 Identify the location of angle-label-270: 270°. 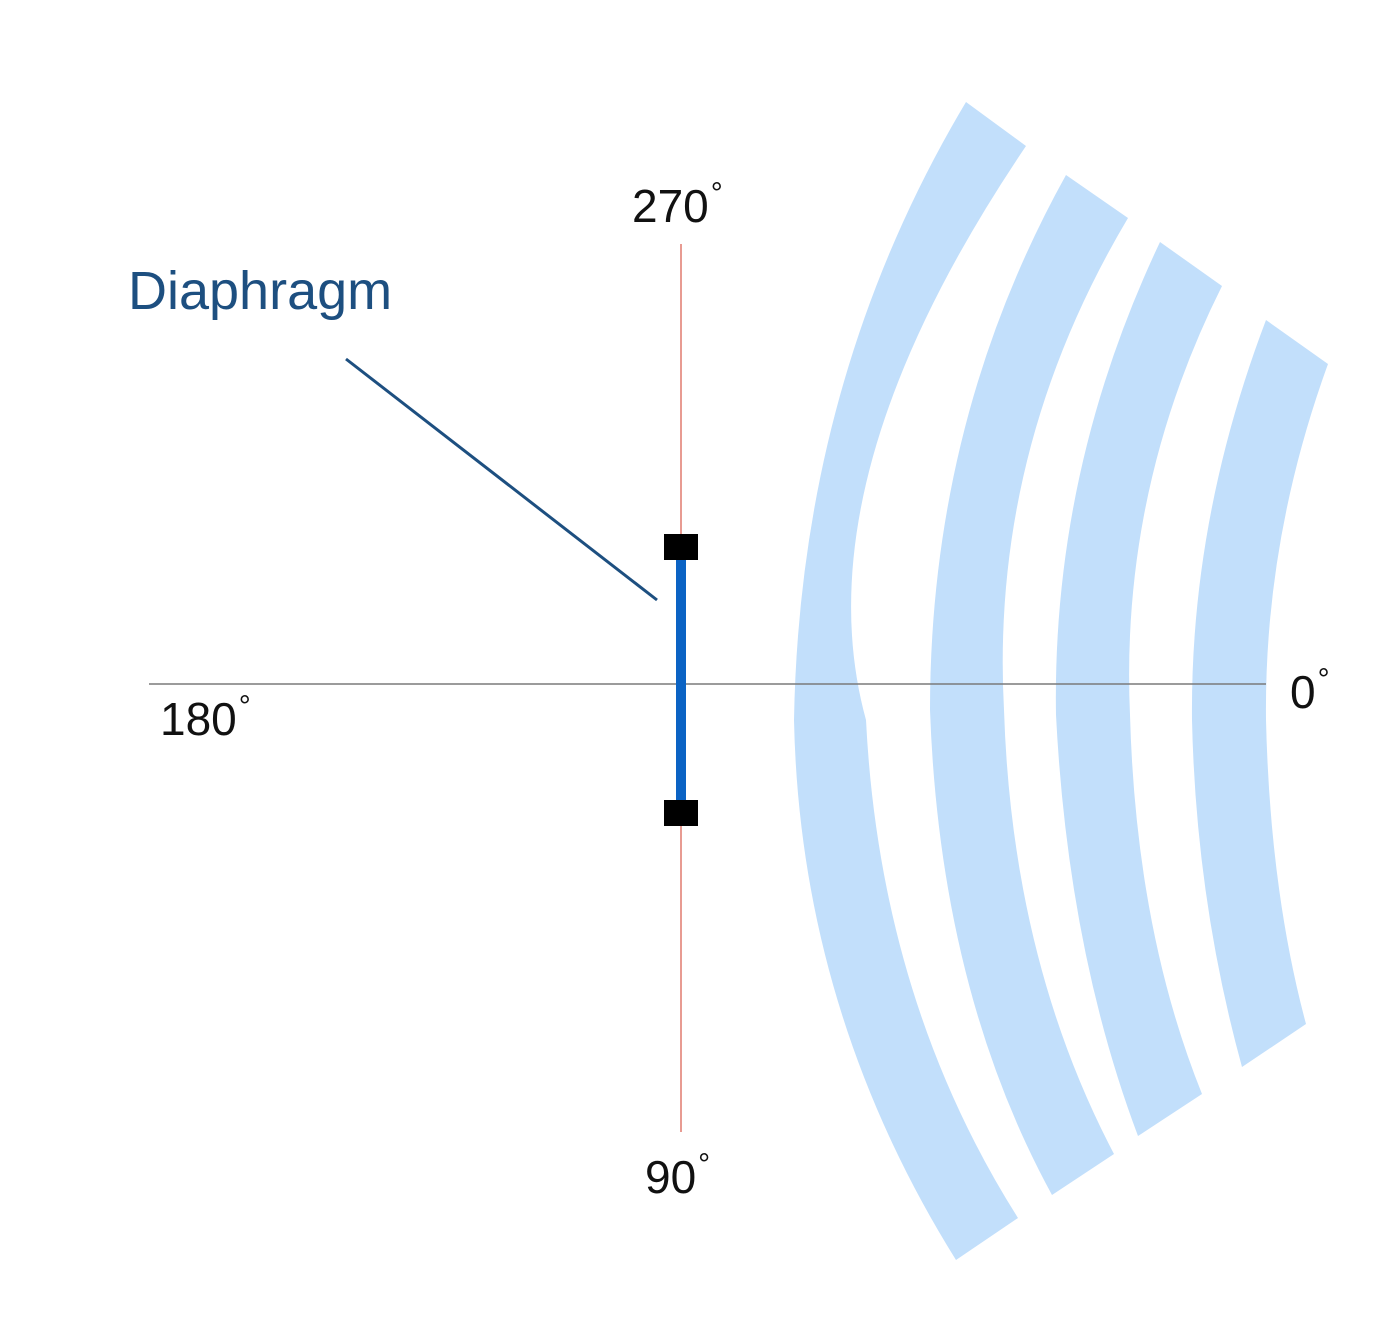
(677, 205).